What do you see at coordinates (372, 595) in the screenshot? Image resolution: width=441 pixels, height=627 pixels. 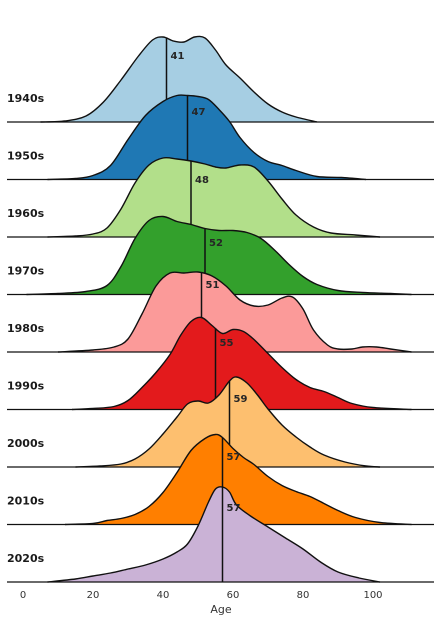 I see `x-tick-label: 100` at bounding box center [372, 595].